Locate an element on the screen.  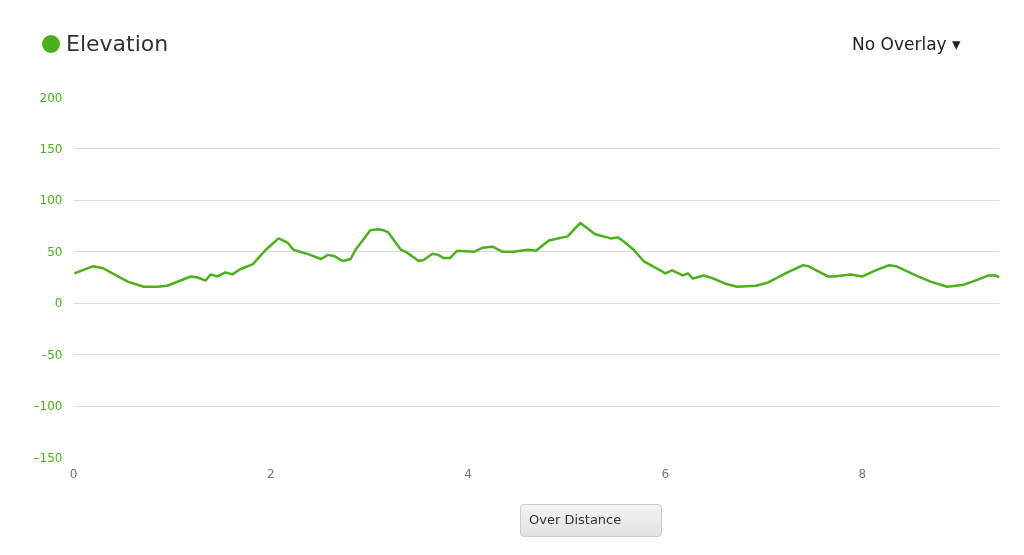
x-tick-label: 0 is located at coordinates (73, 473).